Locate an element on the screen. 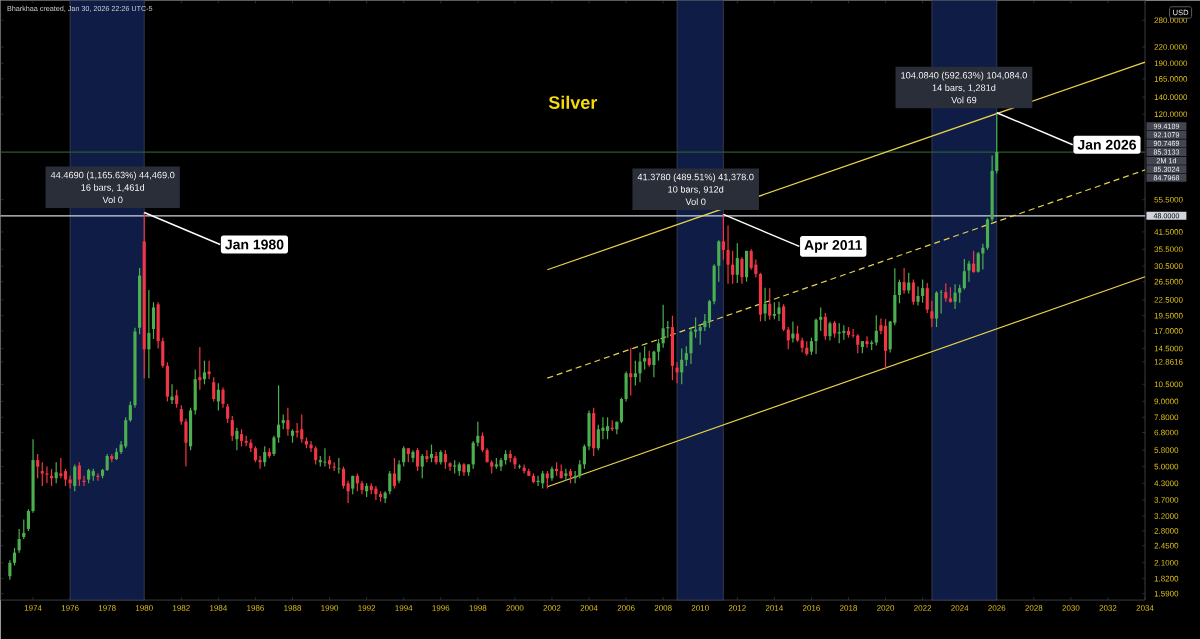 Image resolution: width=1200 pixels, height=639 pixels. y-tick-label: 220.0000 is located at coordinates (1171, 47).